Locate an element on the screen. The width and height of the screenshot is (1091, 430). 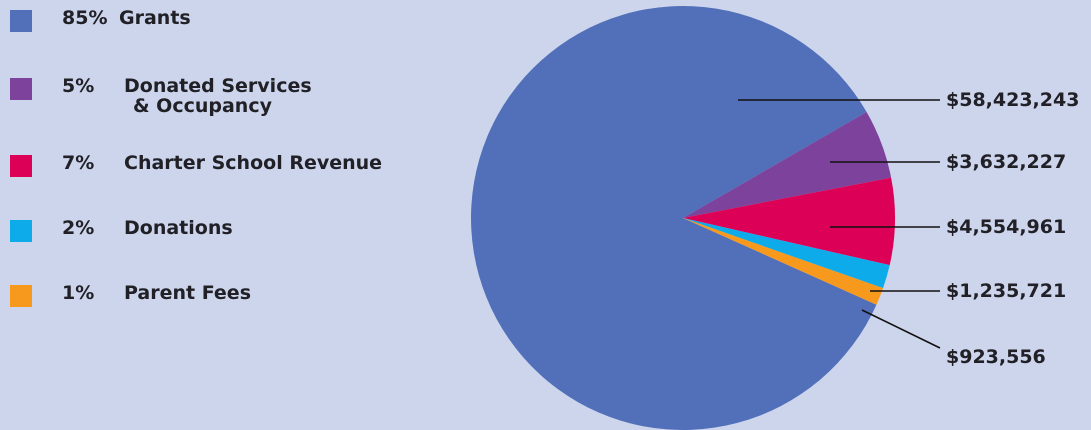
legend-label-donated-services-line1: Donated Services is located at coordinates (218, 86).